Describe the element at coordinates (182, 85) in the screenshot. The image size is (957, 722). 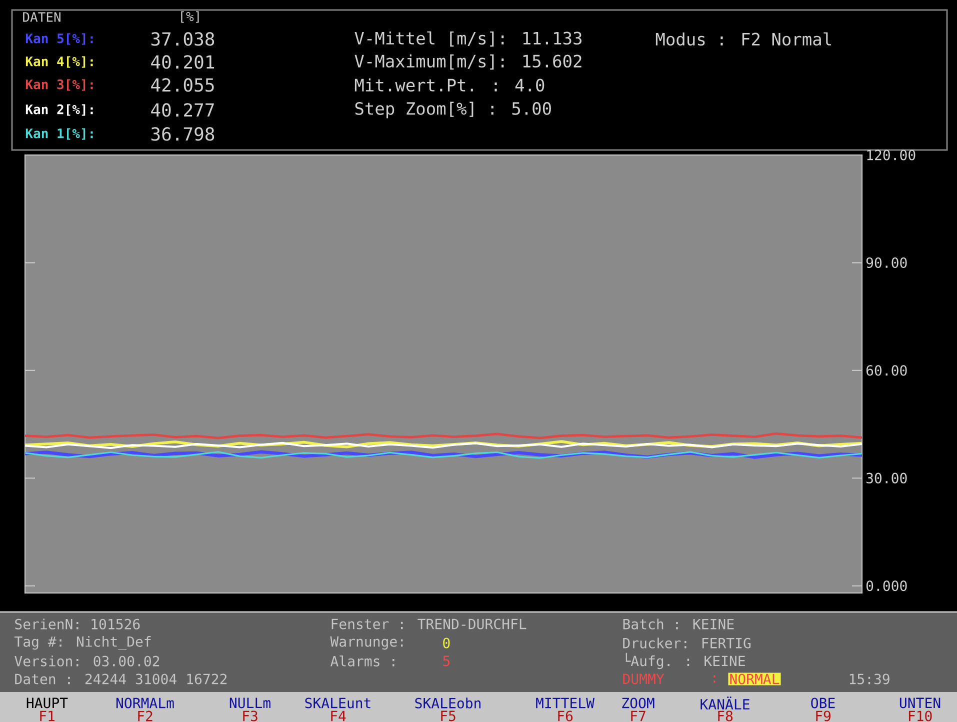
I see `text: 42.055` at that location.